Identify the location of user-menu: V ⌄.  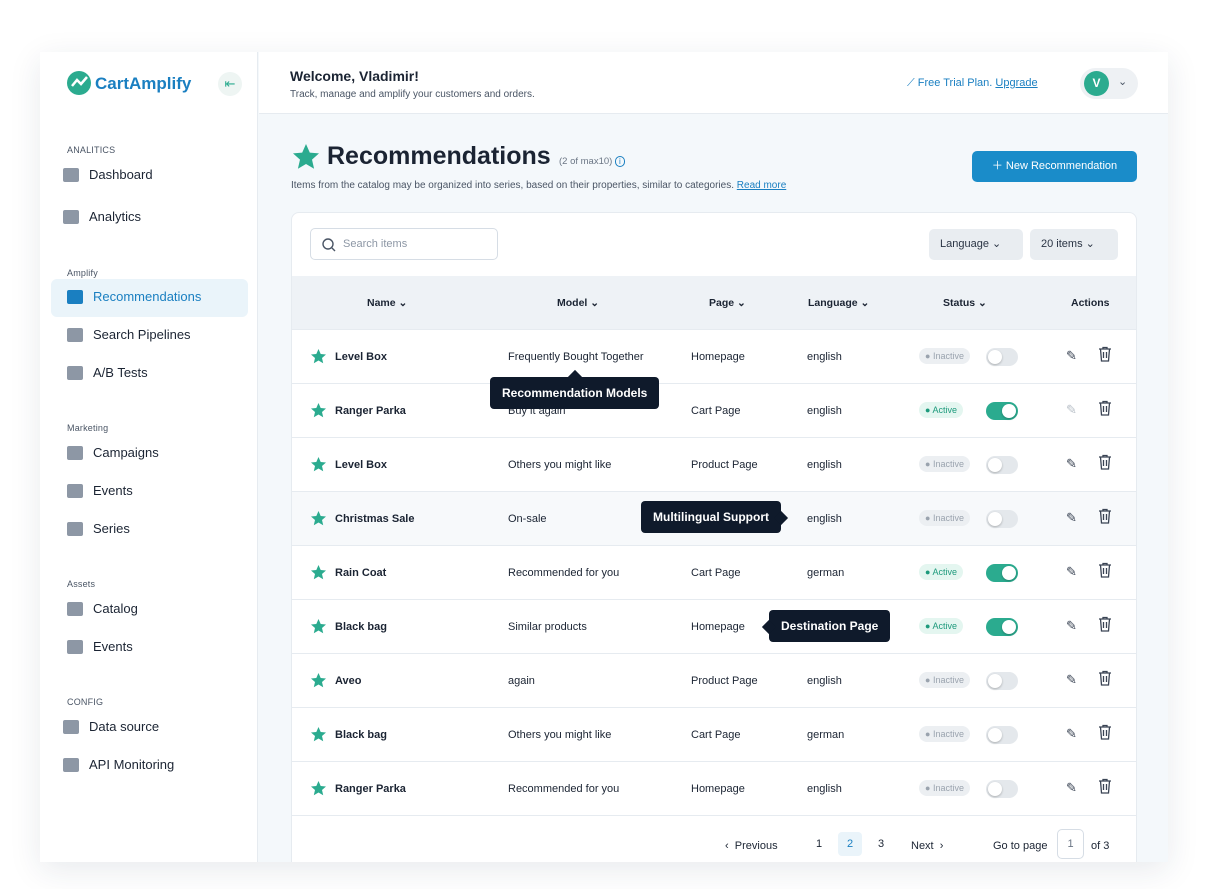
(1109, 83).